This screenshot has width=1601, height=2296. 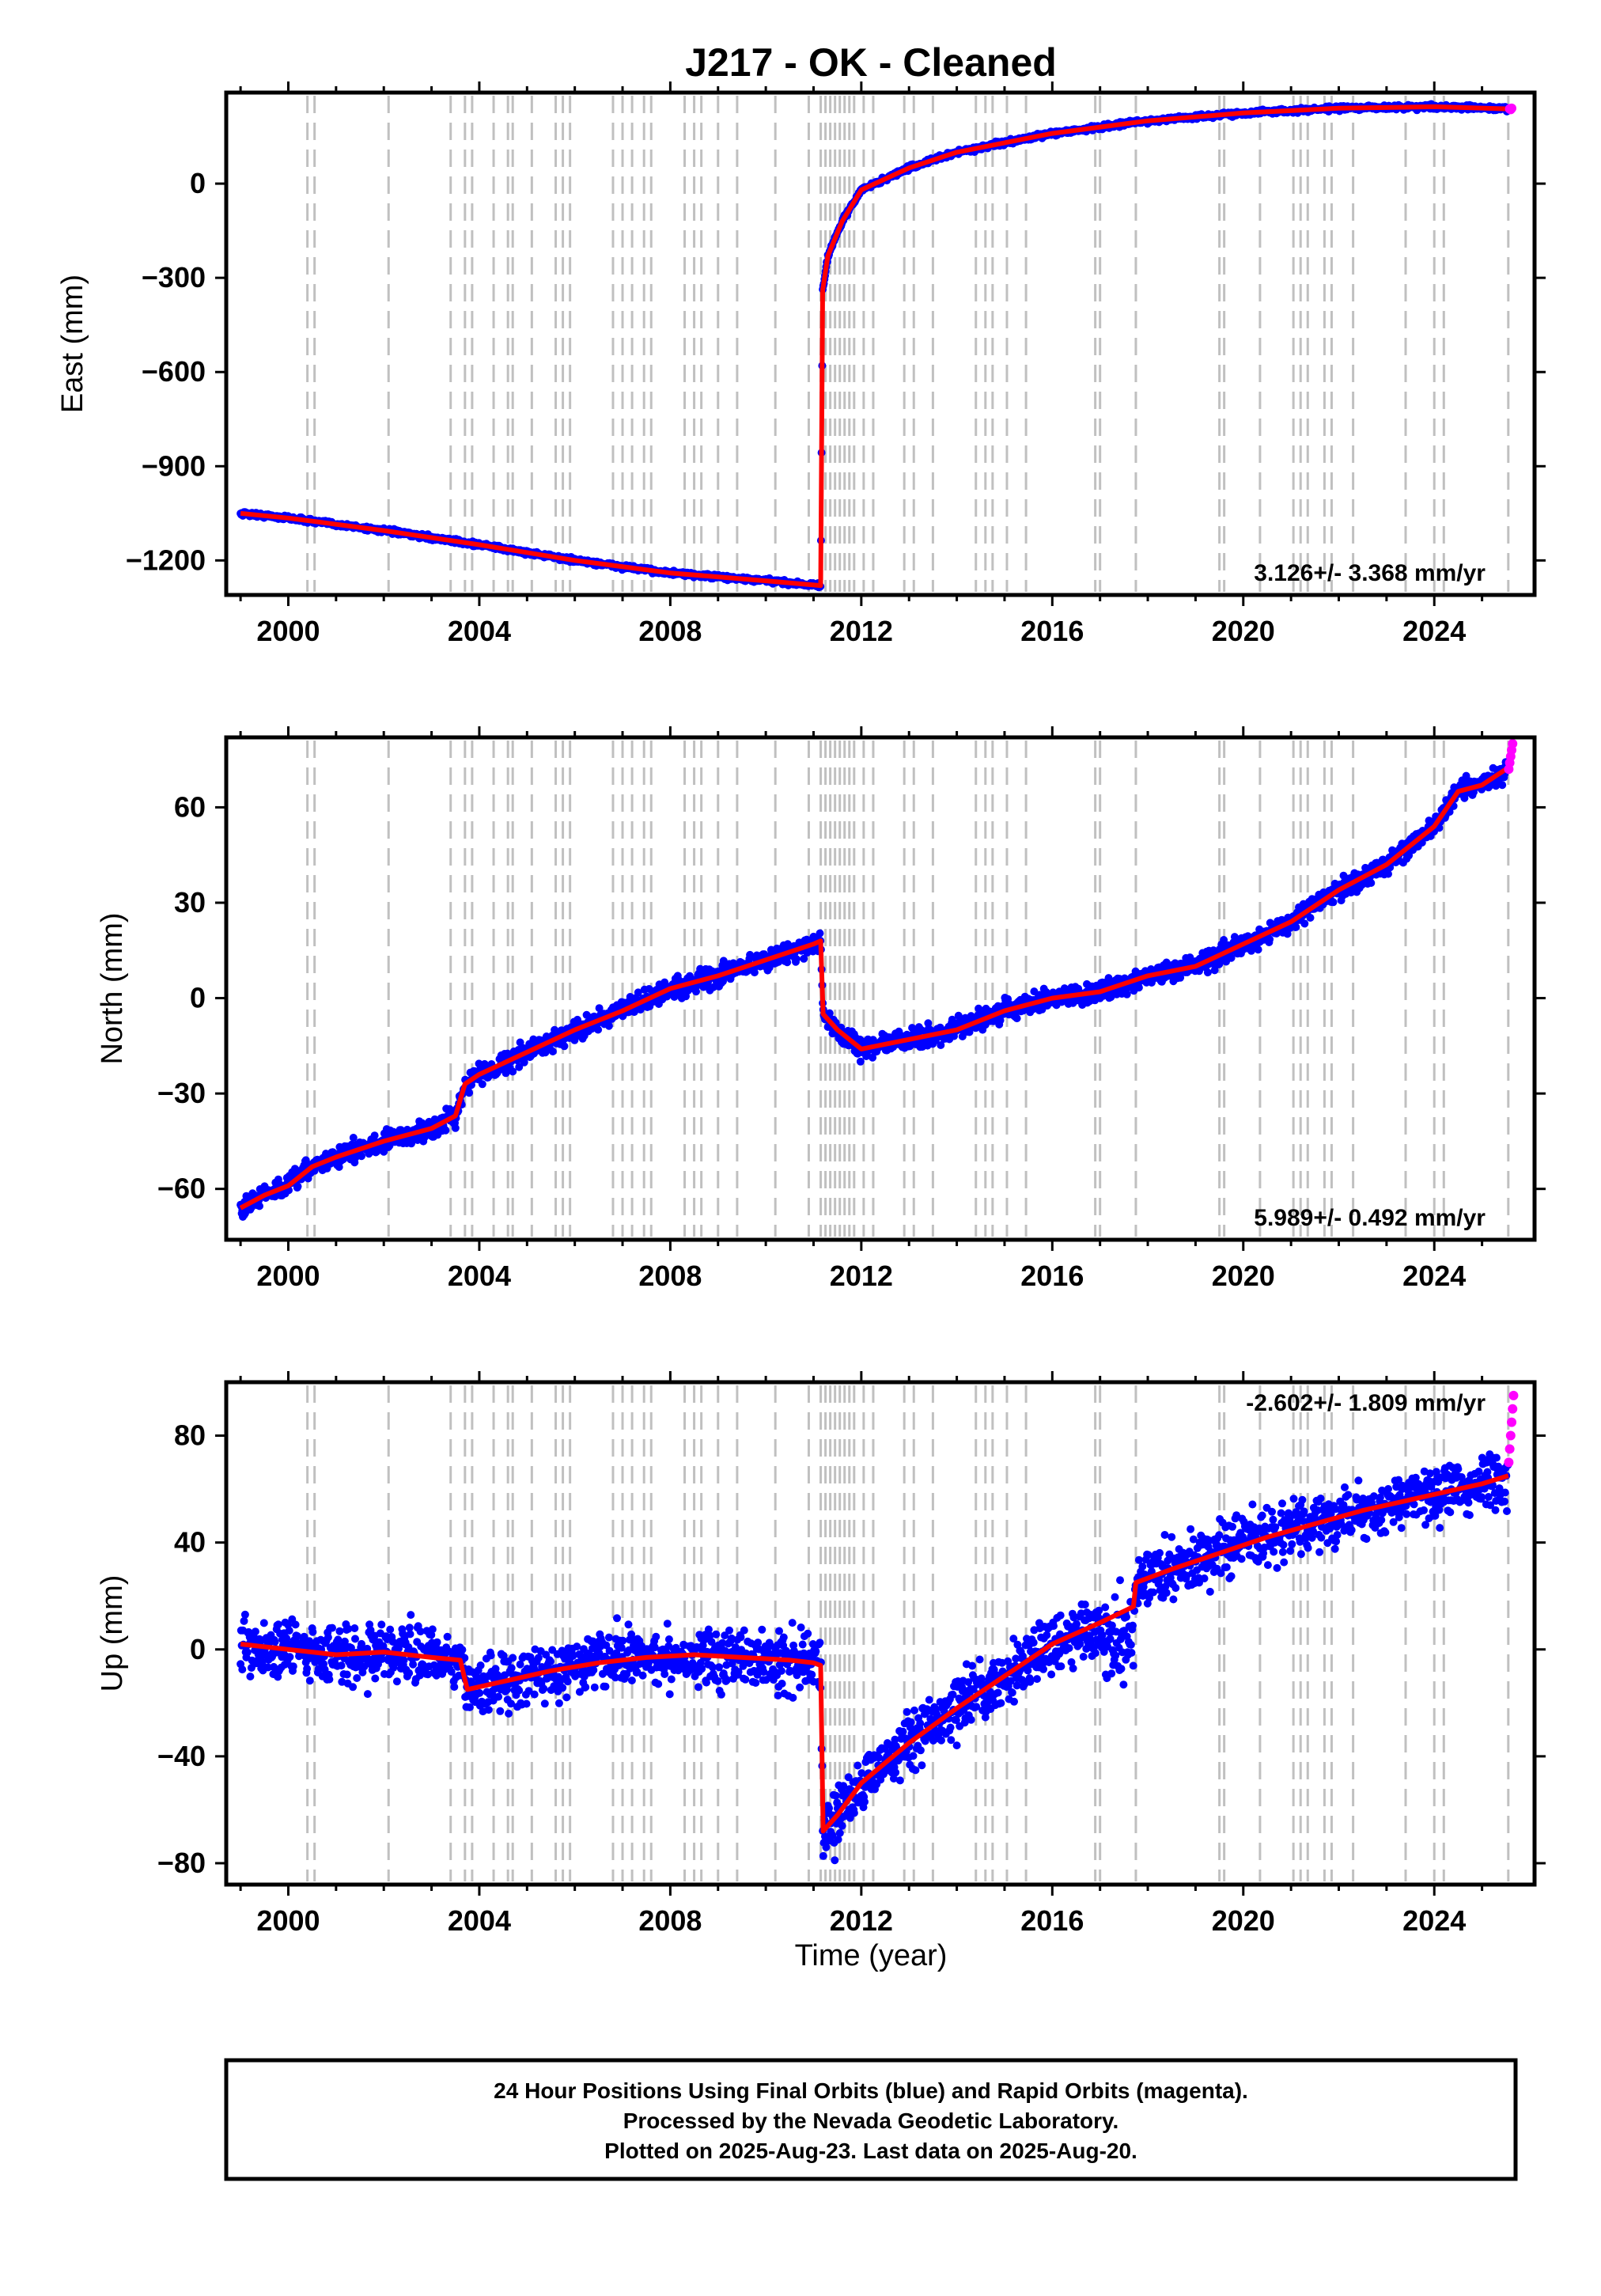 What do you see at coordinates (871, 1955) in the screenshot?
I see `x-axis-label: Time (year)` at bounding box center [871, 1955].